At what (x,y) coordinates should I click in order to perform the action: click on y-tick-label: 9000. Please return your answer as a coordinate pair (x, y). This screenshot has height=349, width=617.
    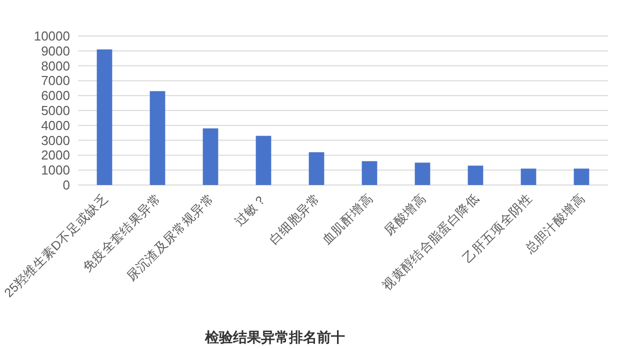
    Looking at the image, I should click on (55, 50).